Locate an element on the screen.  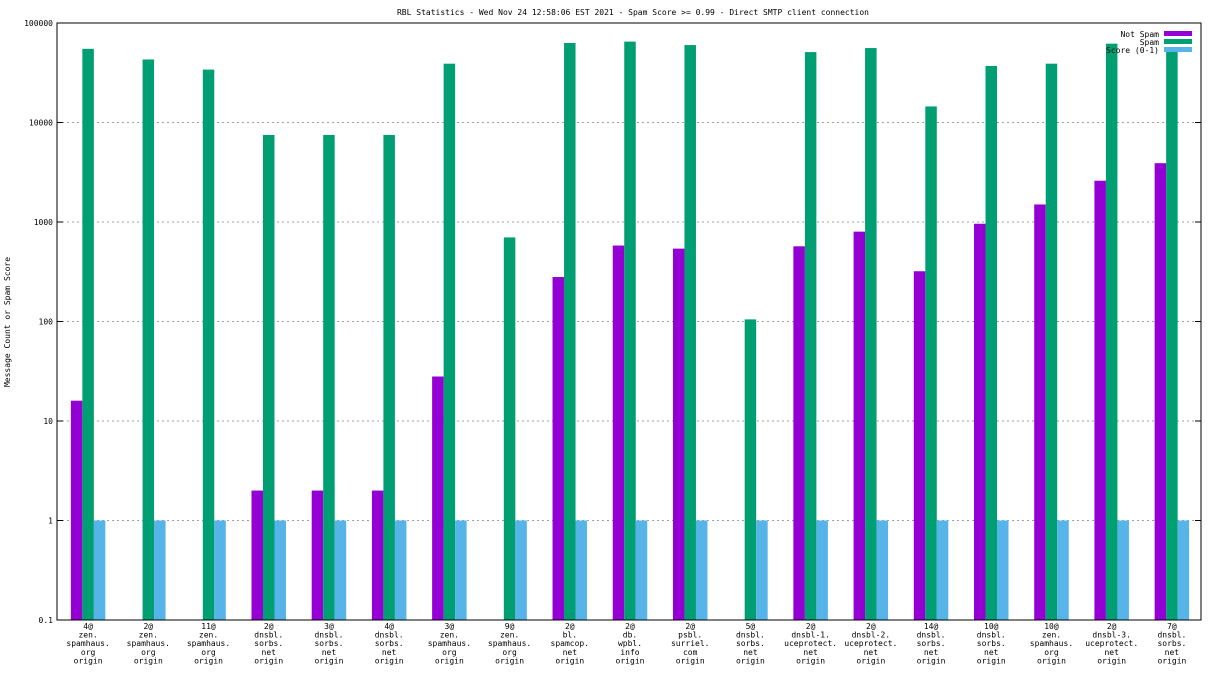
x-tick-label: 4@ dnsbl. sorbs. net origin is located at coordinates (389, 643).